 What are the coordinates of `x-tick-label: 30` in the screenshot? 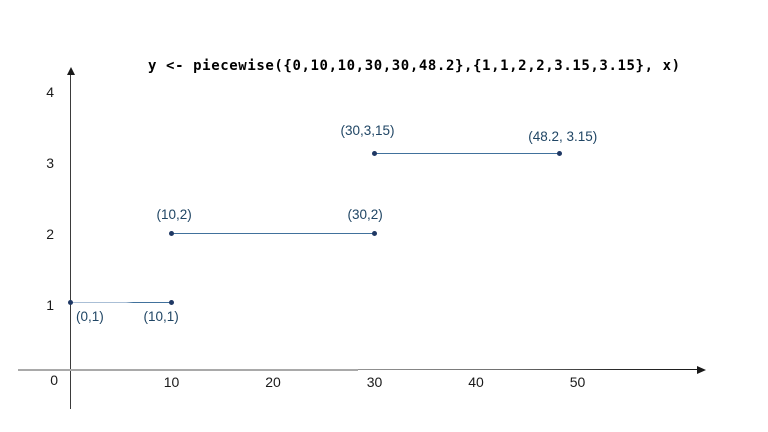 It's located at (374, 382).